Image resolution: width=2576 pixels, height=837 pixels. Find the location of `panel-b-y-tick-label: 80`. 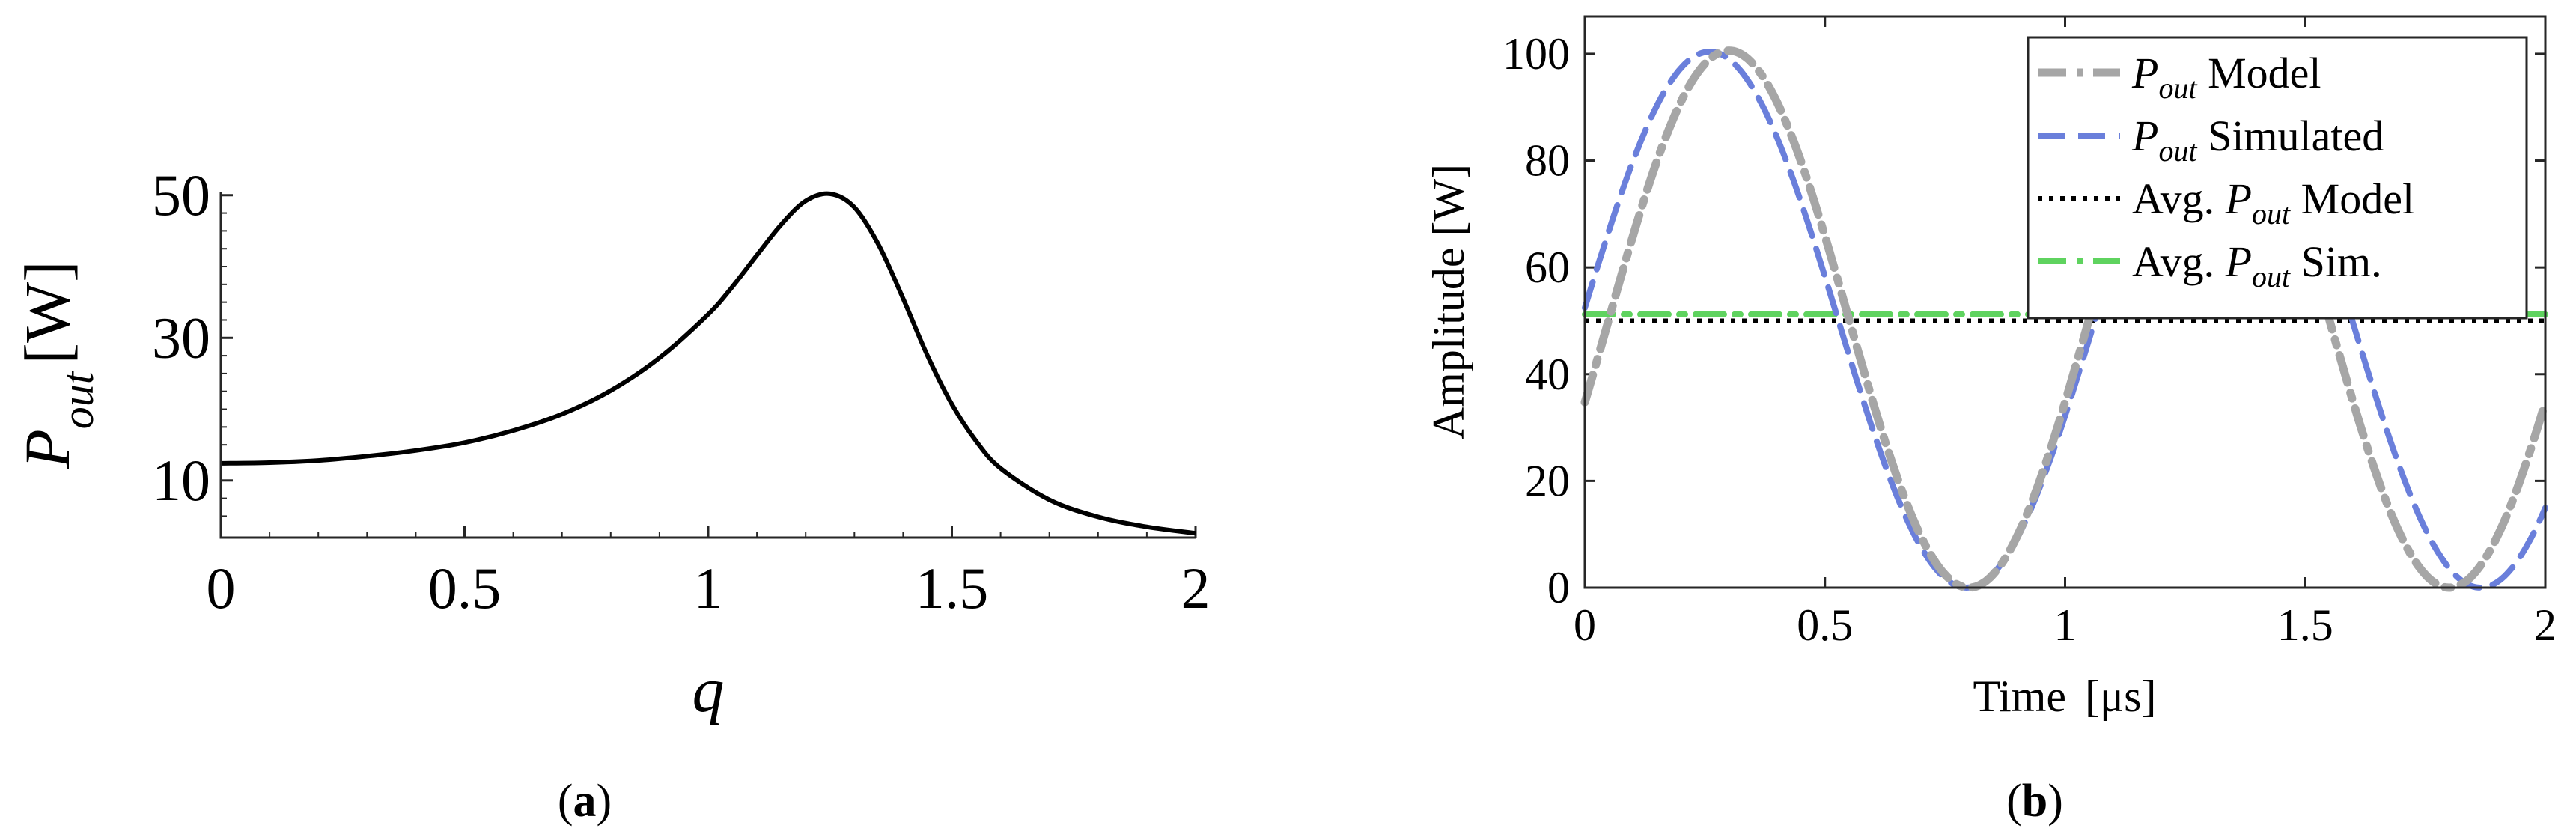

panel-b-y-tick-label: 80 is located at coordinates (1548, 161).